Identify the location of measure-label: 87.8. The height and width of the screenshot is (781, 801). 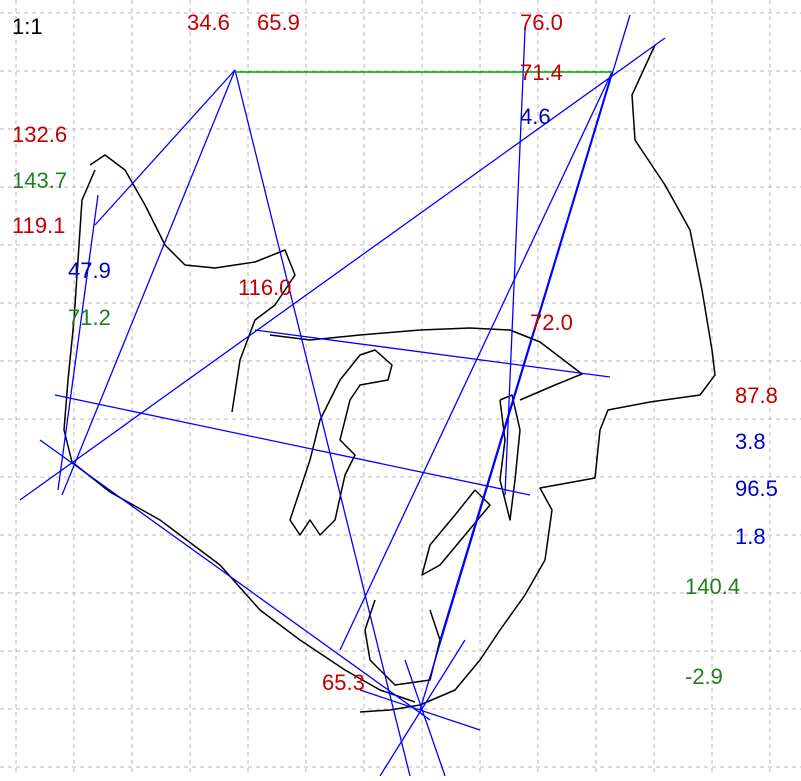
(756, 395).